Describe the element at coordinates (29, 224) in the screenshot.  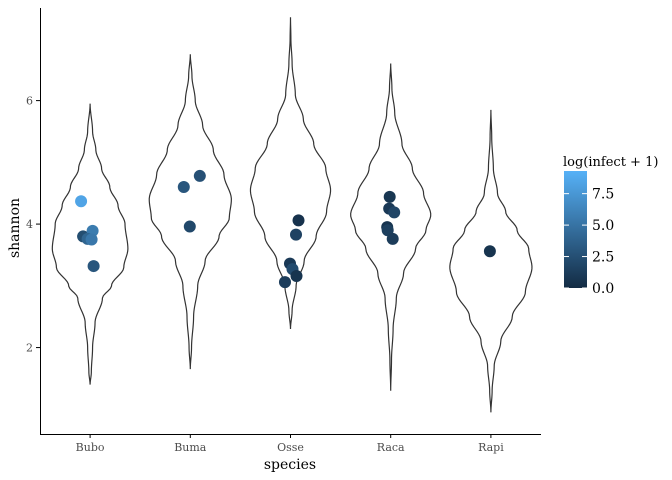
I see `y-tick-label: 4` at that location.